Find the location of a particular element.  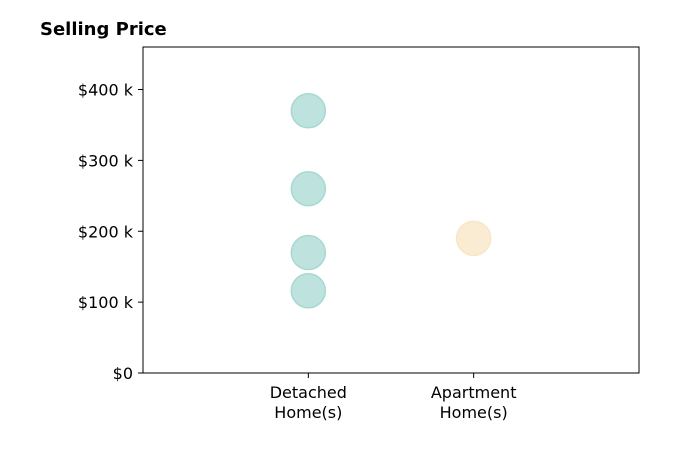

y-tick-label: $0 is located at coordinates (123, 373).